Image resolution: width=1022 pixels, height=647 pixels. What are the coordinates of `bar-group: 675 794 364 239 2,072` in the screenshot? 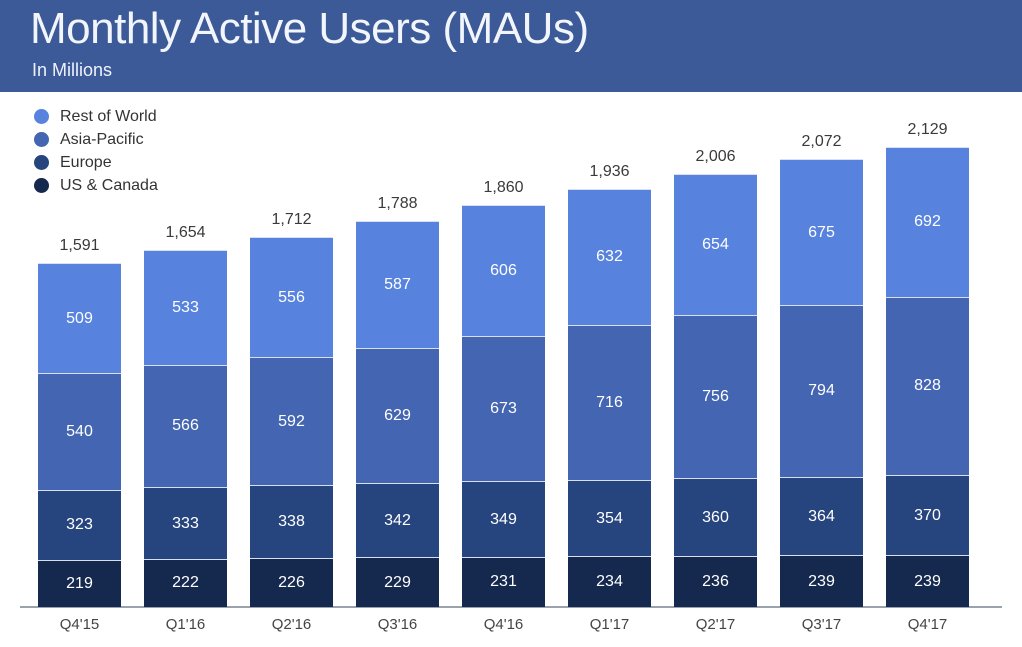 It's located at (821, 370).